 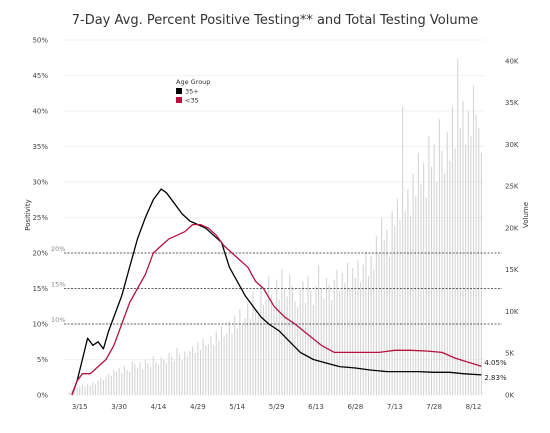 I want to click on y2-tick-label: 30K, so click(x=512, y=145).